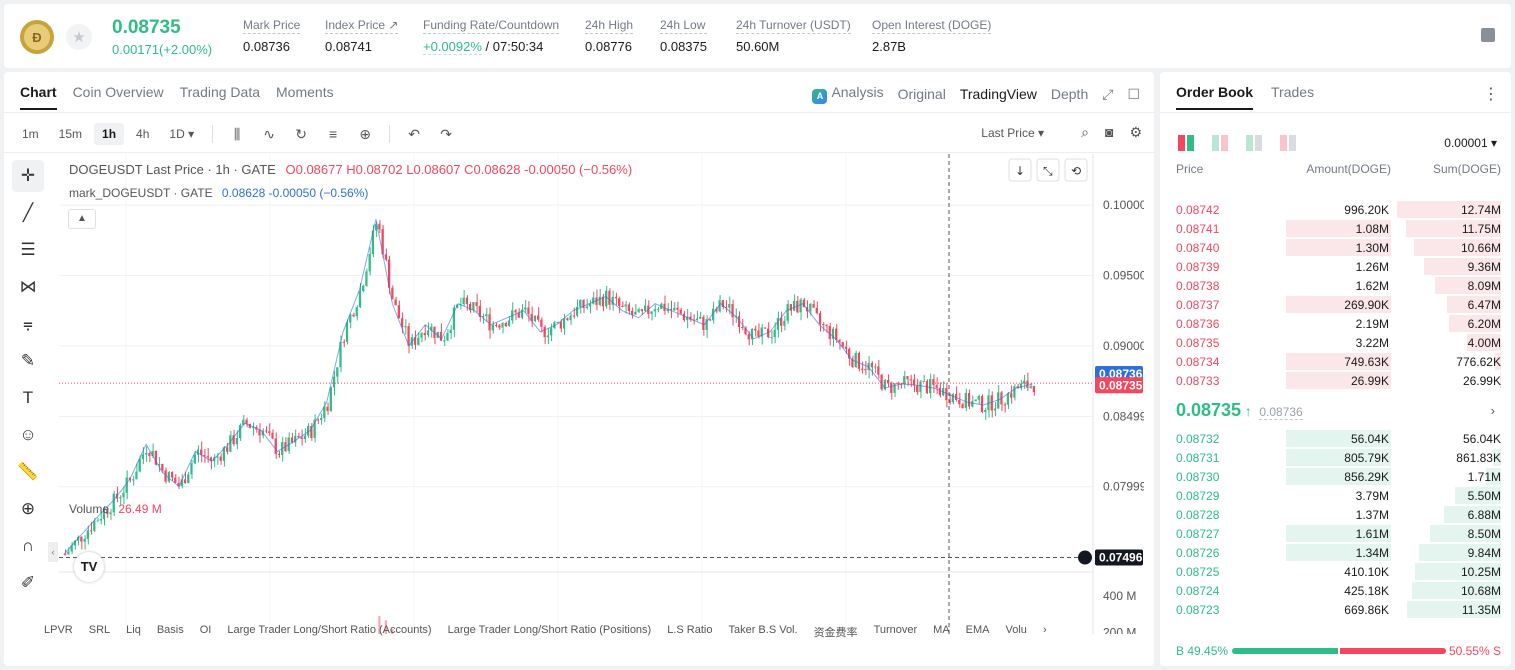 The image size is (1515, 670). Describe the element at coordinates (28, 434) in the screenshot. I see `emoji-icon: ☺` at that location.